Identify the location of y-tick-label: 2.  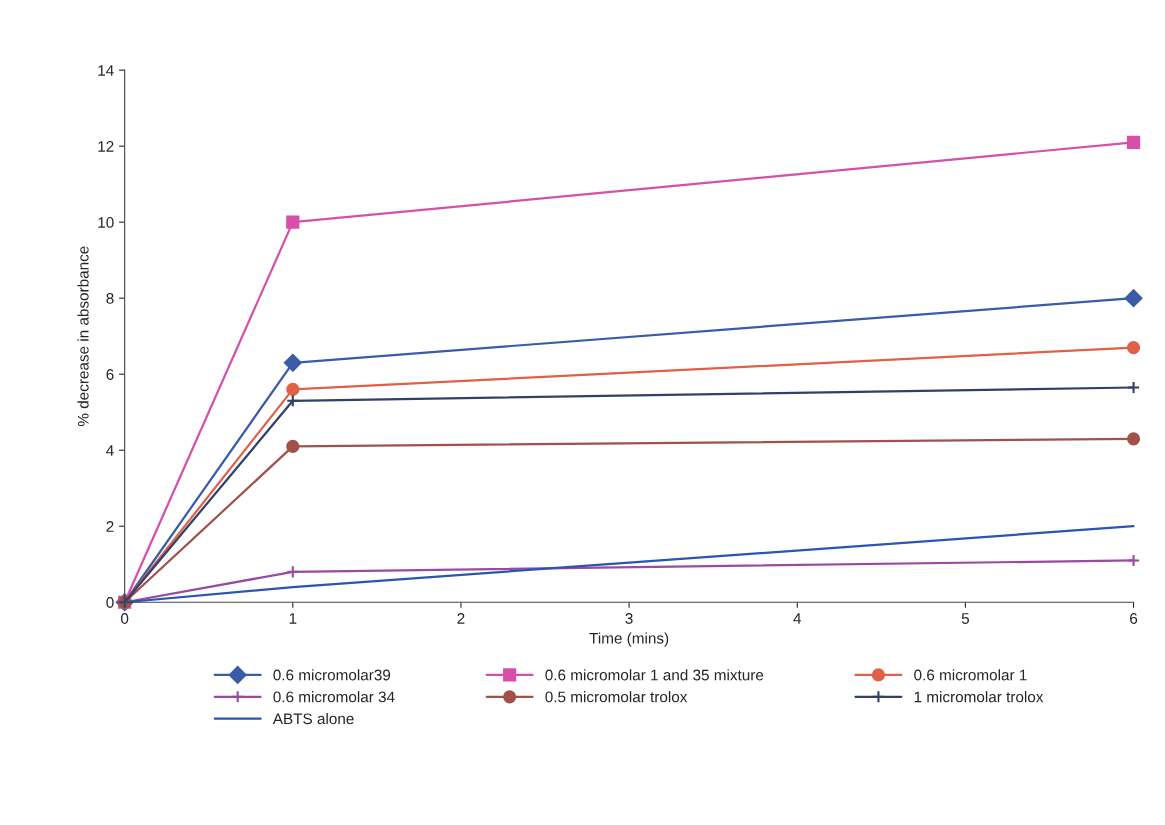
(110, 526).